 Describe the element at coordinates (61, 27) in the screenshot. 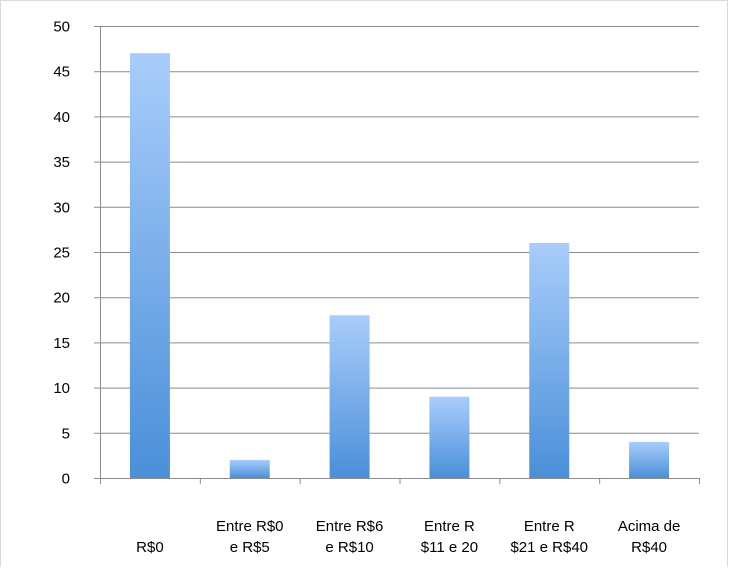

I see `y-tick-label: 50` at that location.